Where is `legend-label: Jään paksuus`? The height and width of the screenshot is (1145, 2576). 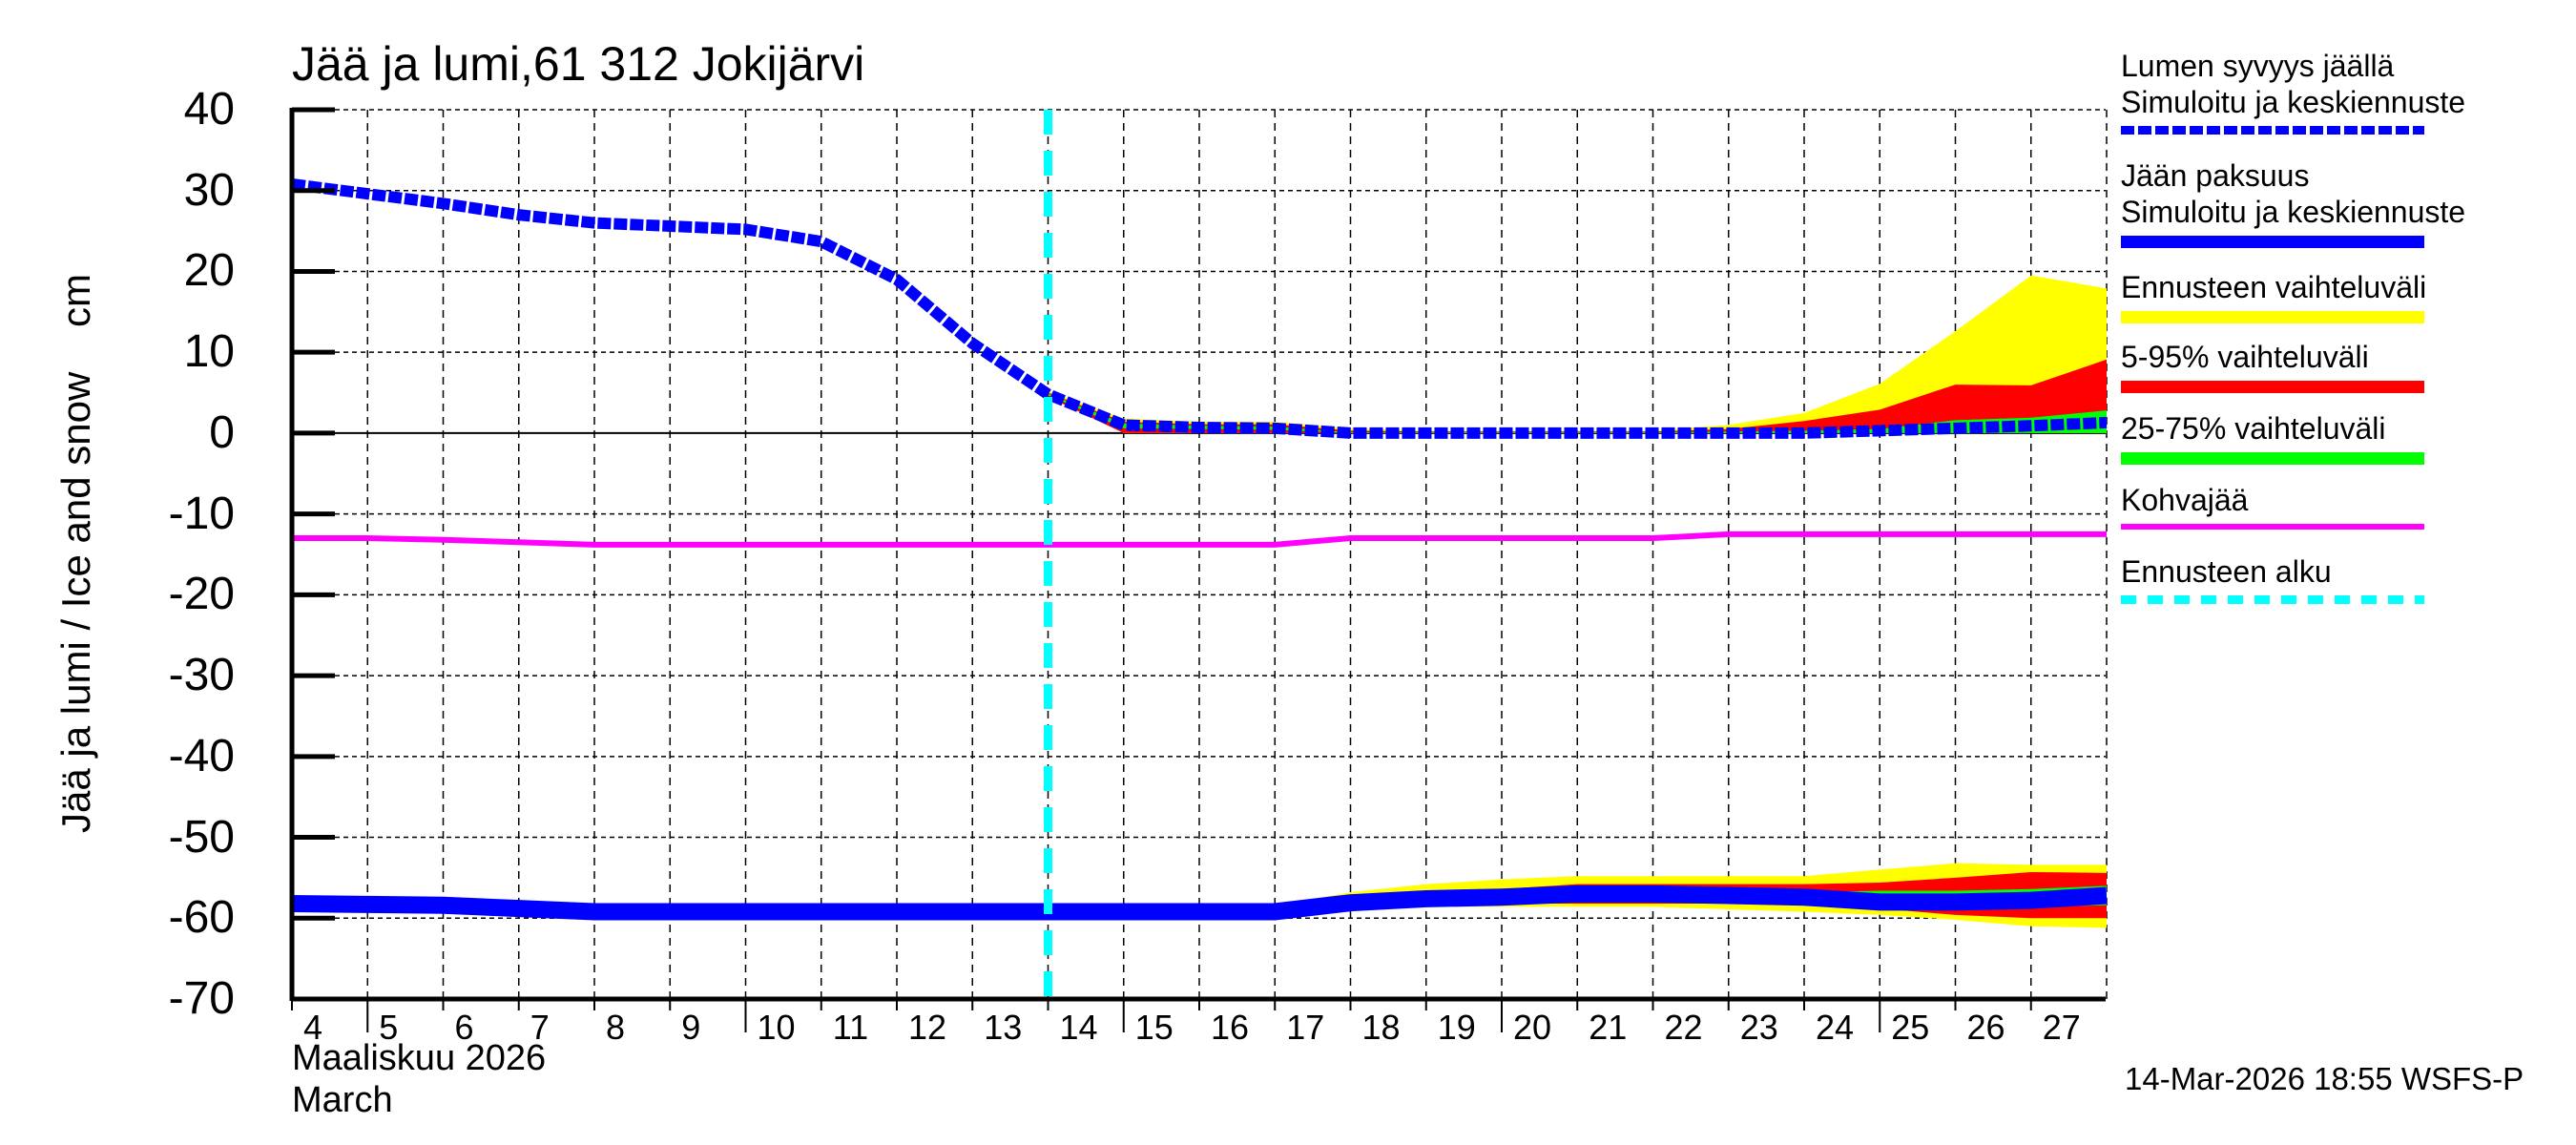
legend-label: Jään paksuus is located at coordinates (2215, 175).